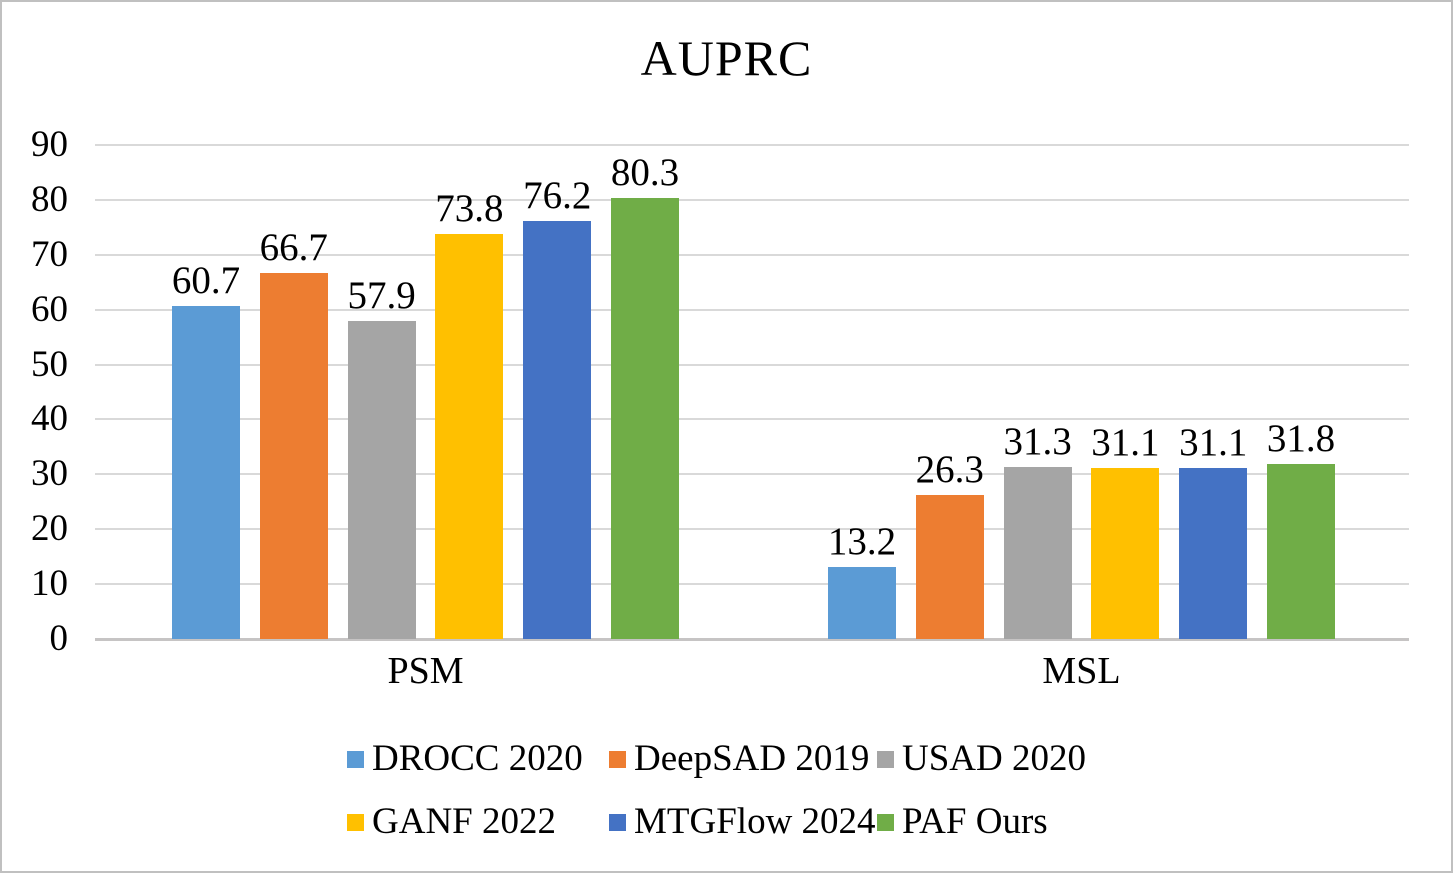 The height and width of the screenshot is (873, 1453). What do you see at coordinates (477, 758) in the screenshot?
I see `legend-label: DROCC 2020` at bounding box center [477, 758].